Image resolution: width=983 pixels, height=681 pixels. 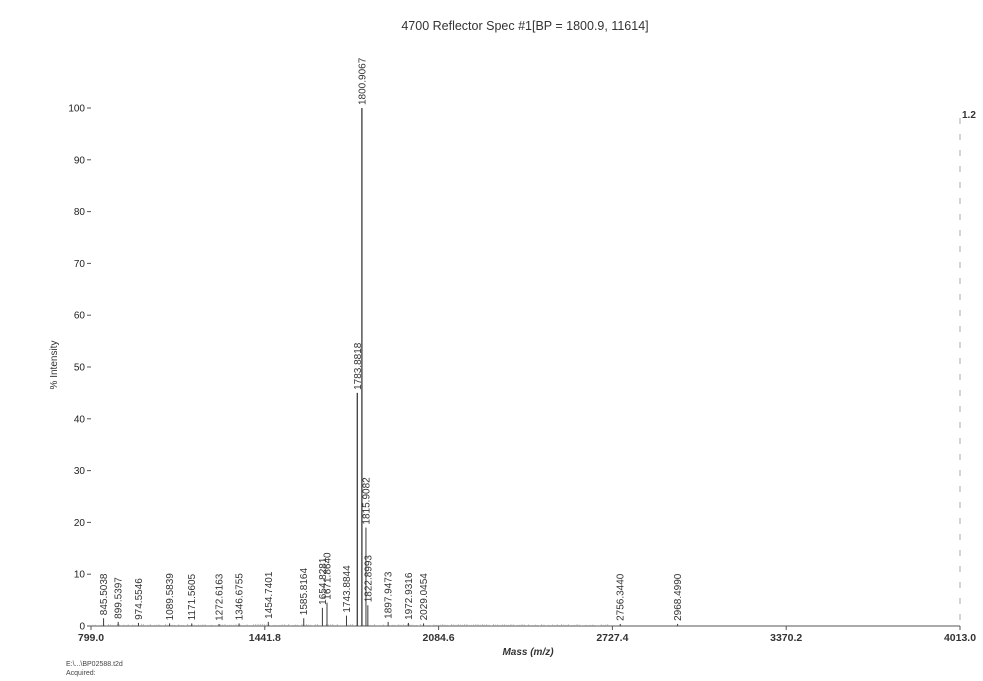 What do you see at coordinates (119, 598) in the screenshot?
I see `peak-label: 899.5397` at bounding box center [119, 598].